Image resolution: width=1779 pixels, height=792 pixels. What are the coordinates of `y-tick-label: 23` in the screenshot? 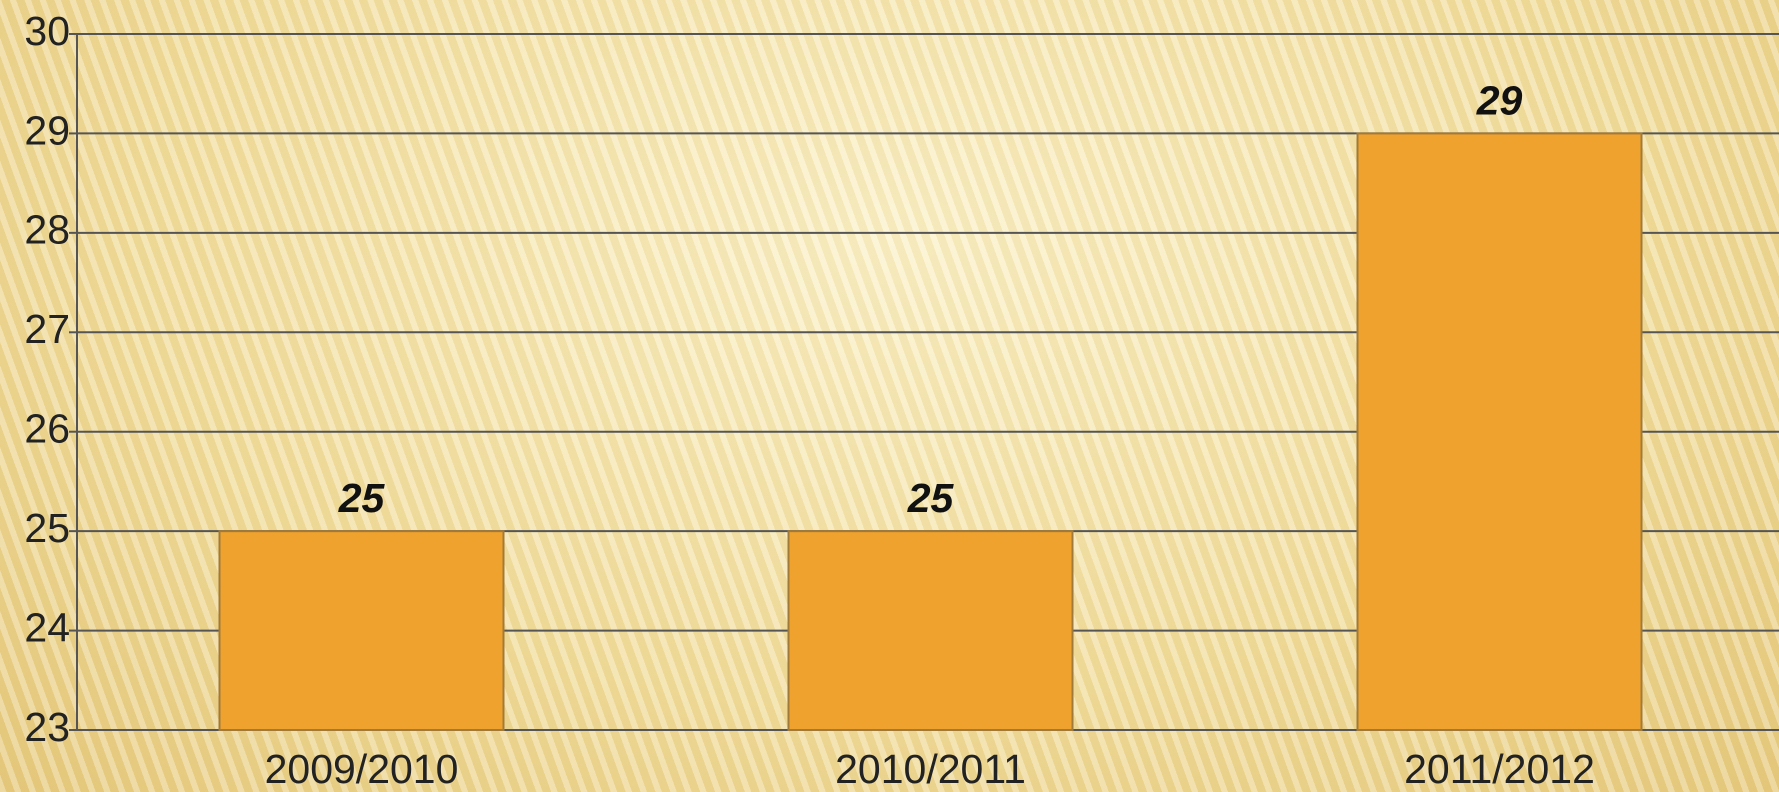 It's located at (47, 727).